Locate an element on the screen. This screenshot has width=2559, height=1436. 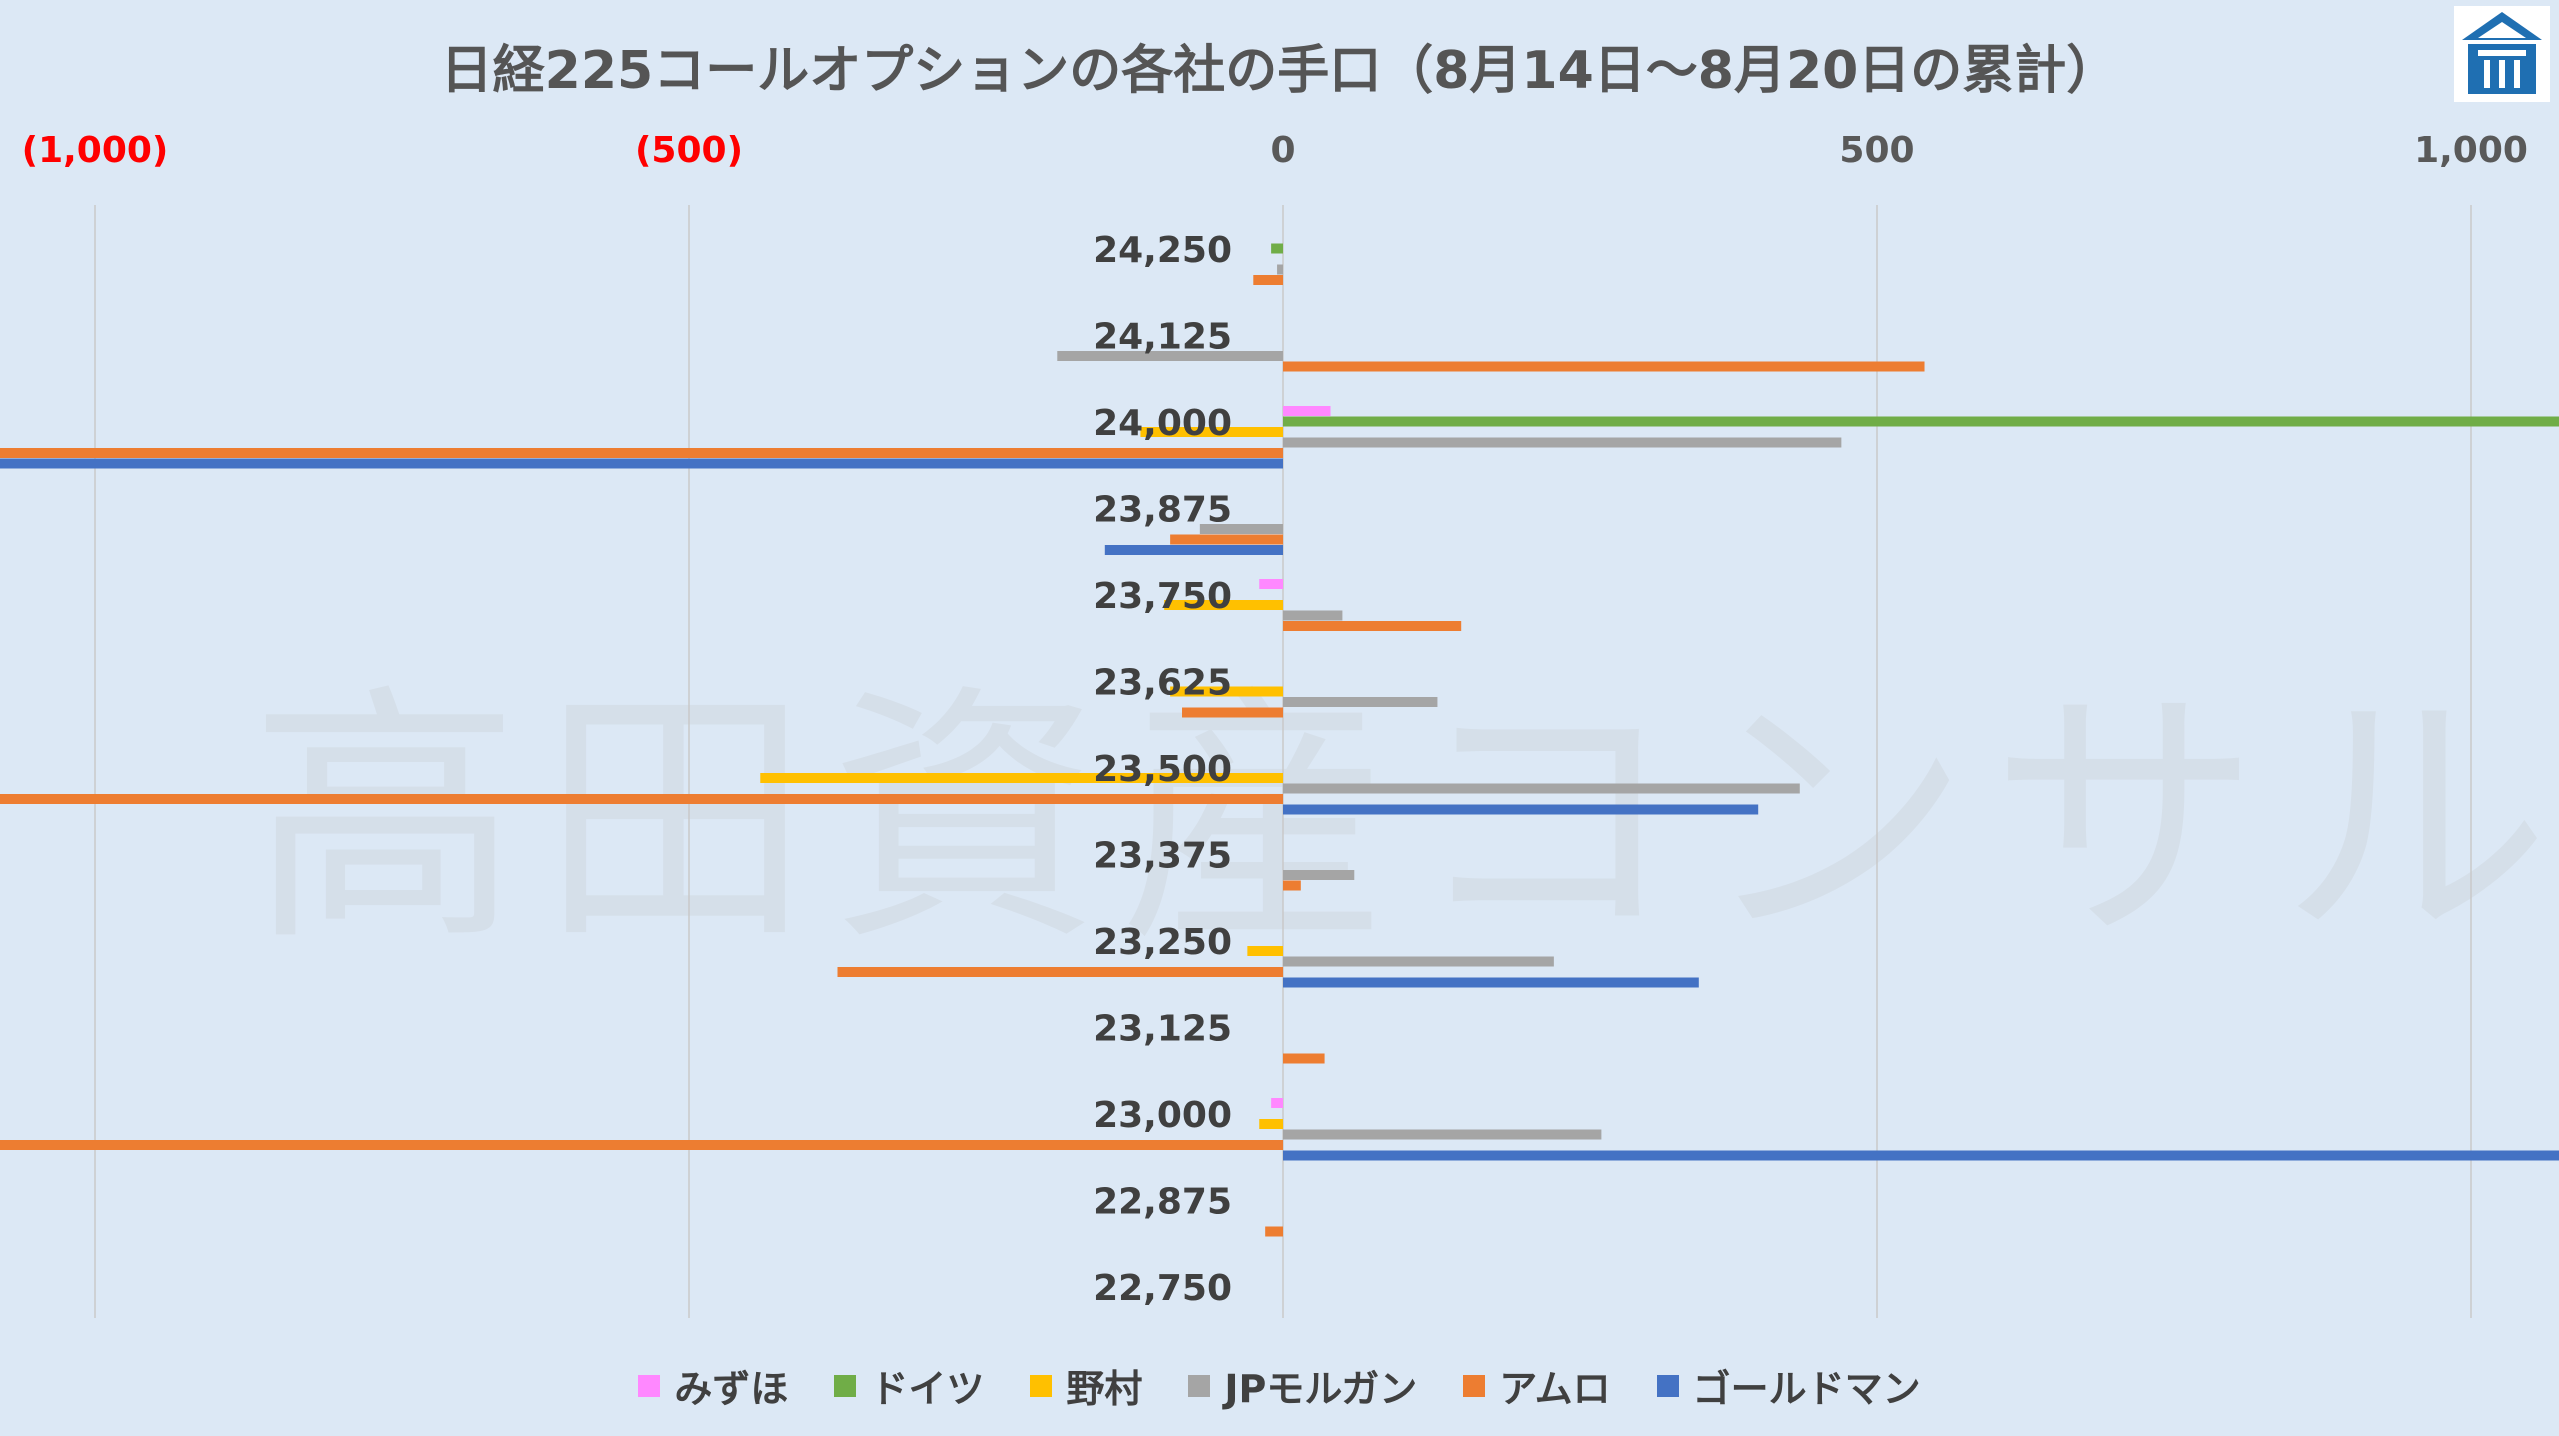
x-tick-label: 1,000 is located at coordinates (2471, 150).